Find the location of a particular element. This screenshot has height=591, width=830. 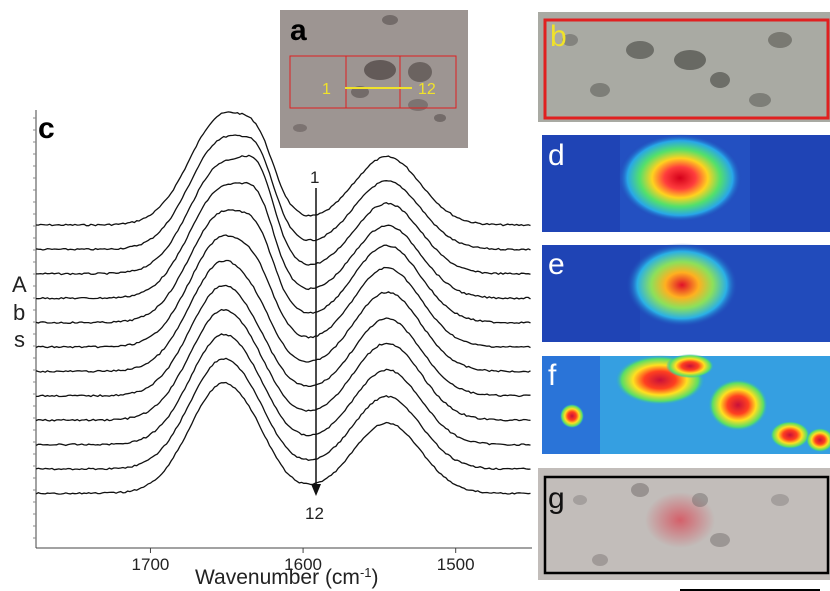

y-axis-title-letter: b is located at coordinates (19, 312).